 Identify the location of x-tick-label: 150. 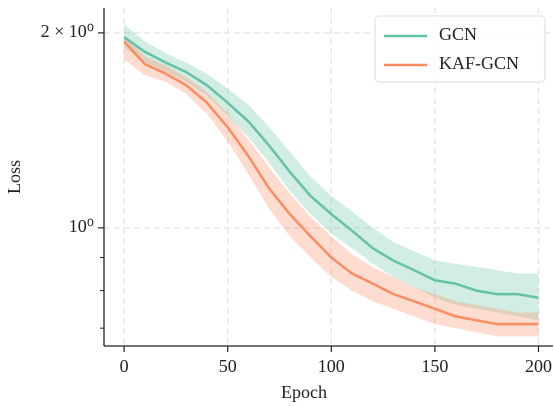
(434, 366).